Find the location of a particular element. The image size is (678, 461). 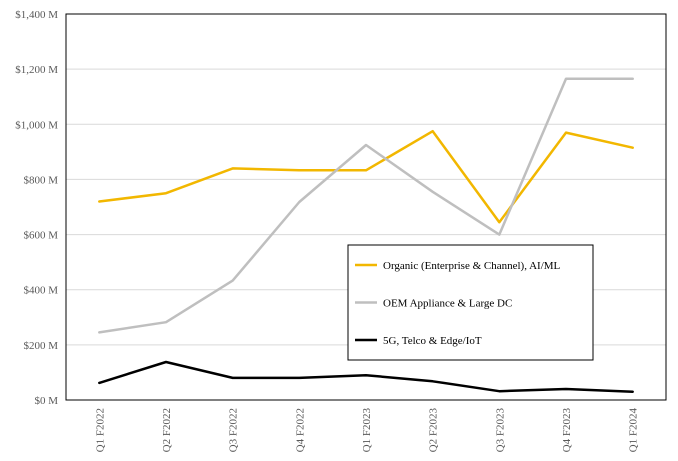

legend-label: Organic (Enterprise & Channel), AI/ML is located at coordinates (472, 266).